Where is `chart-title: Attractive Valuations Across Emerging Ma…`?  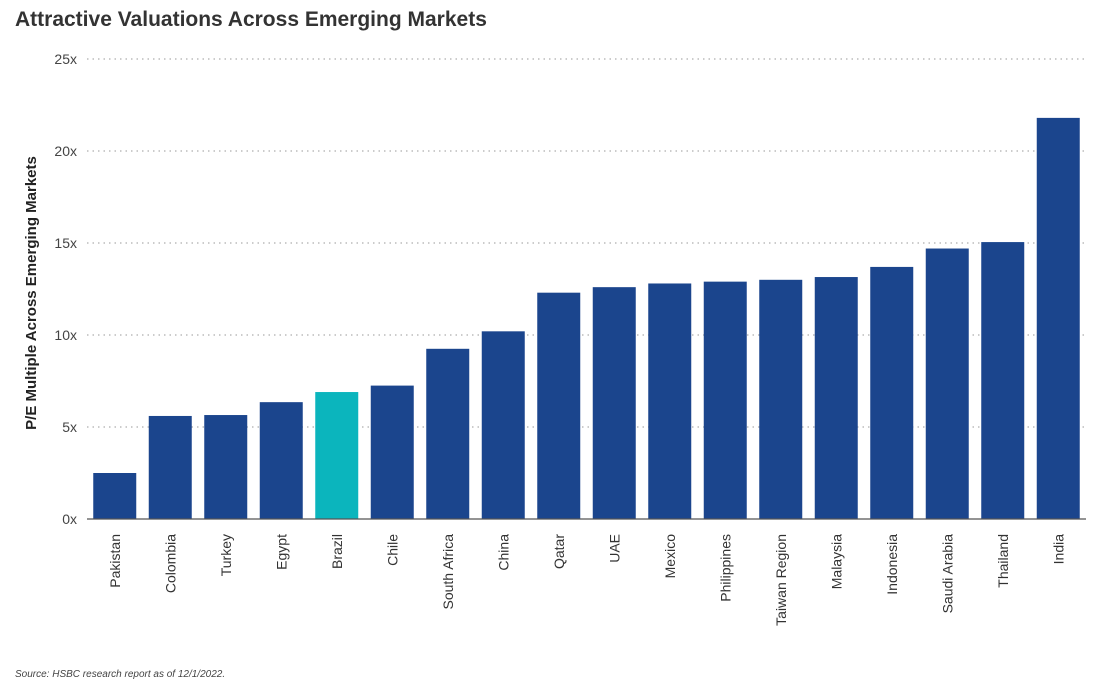
chart-title: Attractive Valuations Across Emerging Ma… is located at coordinates (251, 19).